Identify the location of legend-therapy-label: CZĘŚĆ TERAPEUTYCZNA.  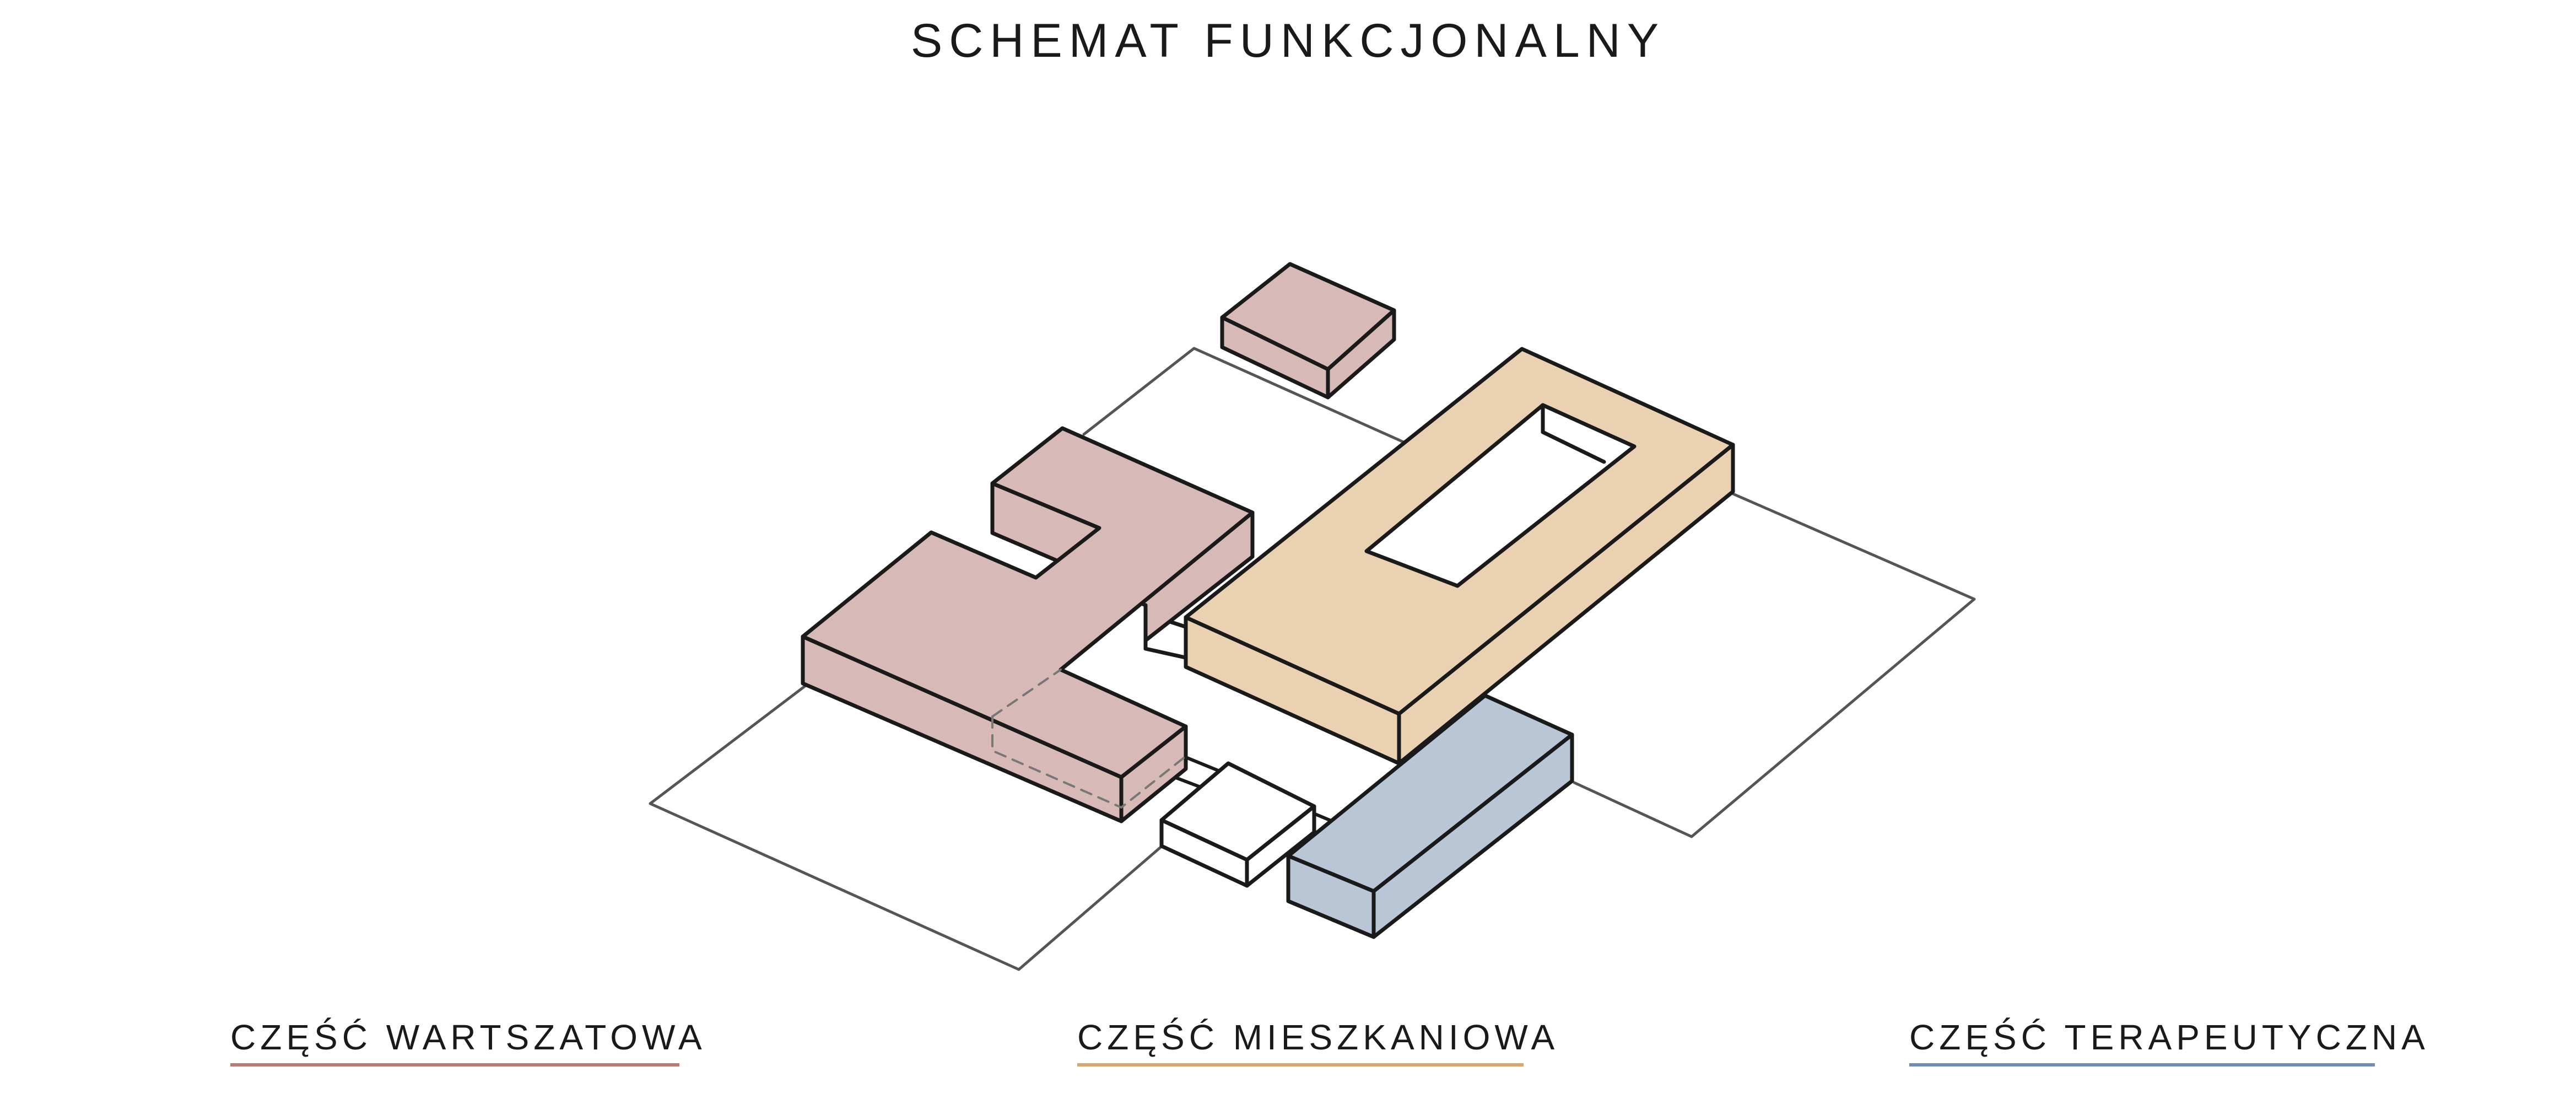
(2169, 1037).